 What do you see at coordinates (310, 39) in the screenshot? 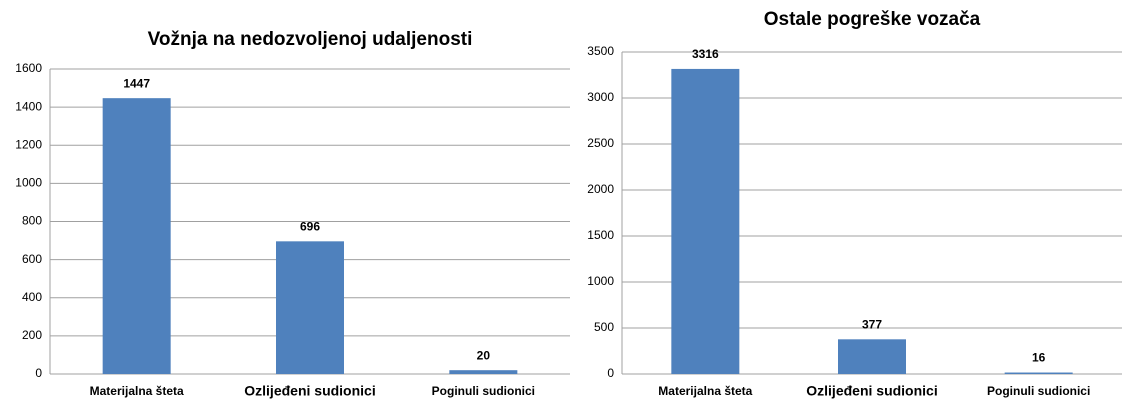
I see `chart-title: Vožnja na nedozvoljenoj udaljenosti` at bounding box center [310, 39].